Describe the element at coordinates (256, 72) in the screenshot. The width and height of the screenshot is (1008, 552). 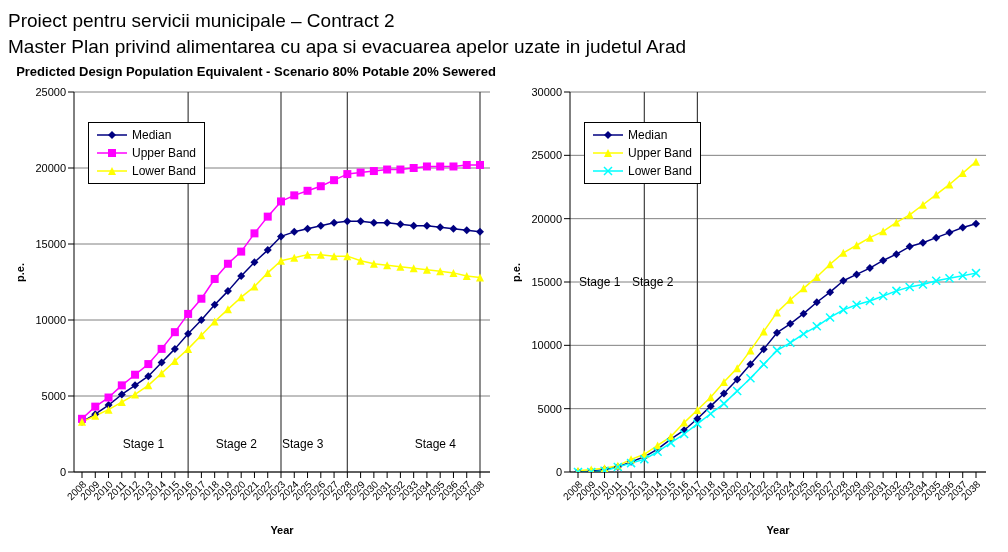
I see `chart-title: Predicted Design Population Equivalent - Scenario 80% Potable 20% Sewered` at that location.